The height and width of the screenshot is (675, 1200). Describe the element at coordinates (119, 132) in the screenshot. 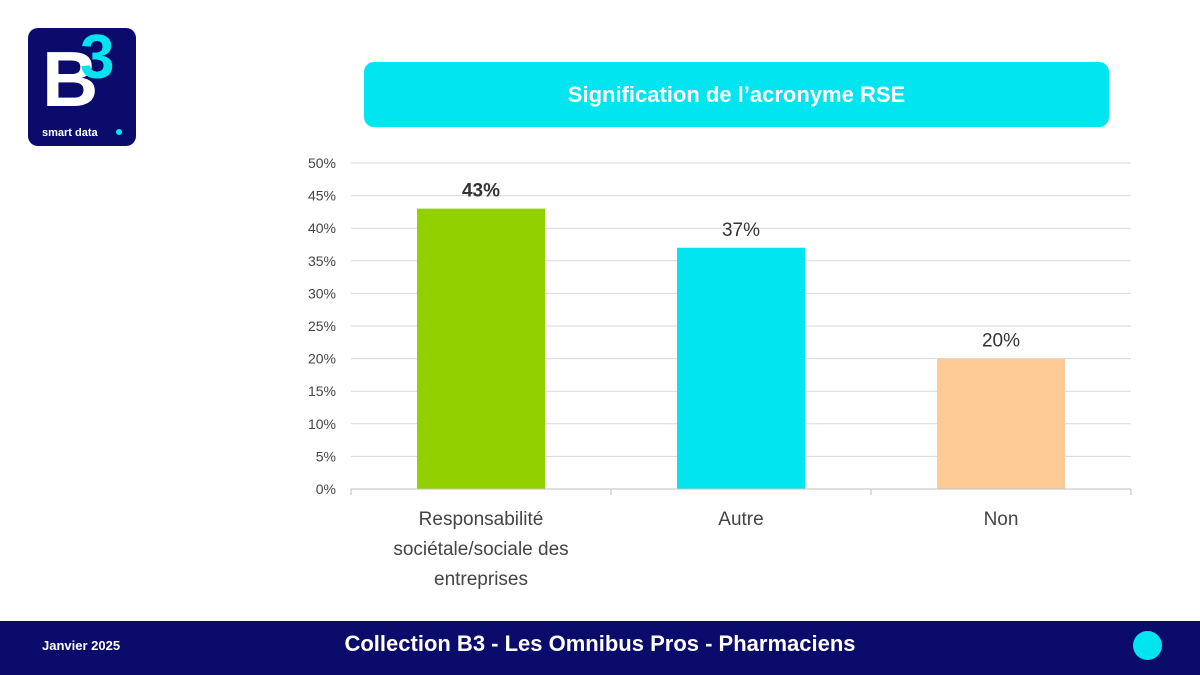

I see `logo-dot` at that location.